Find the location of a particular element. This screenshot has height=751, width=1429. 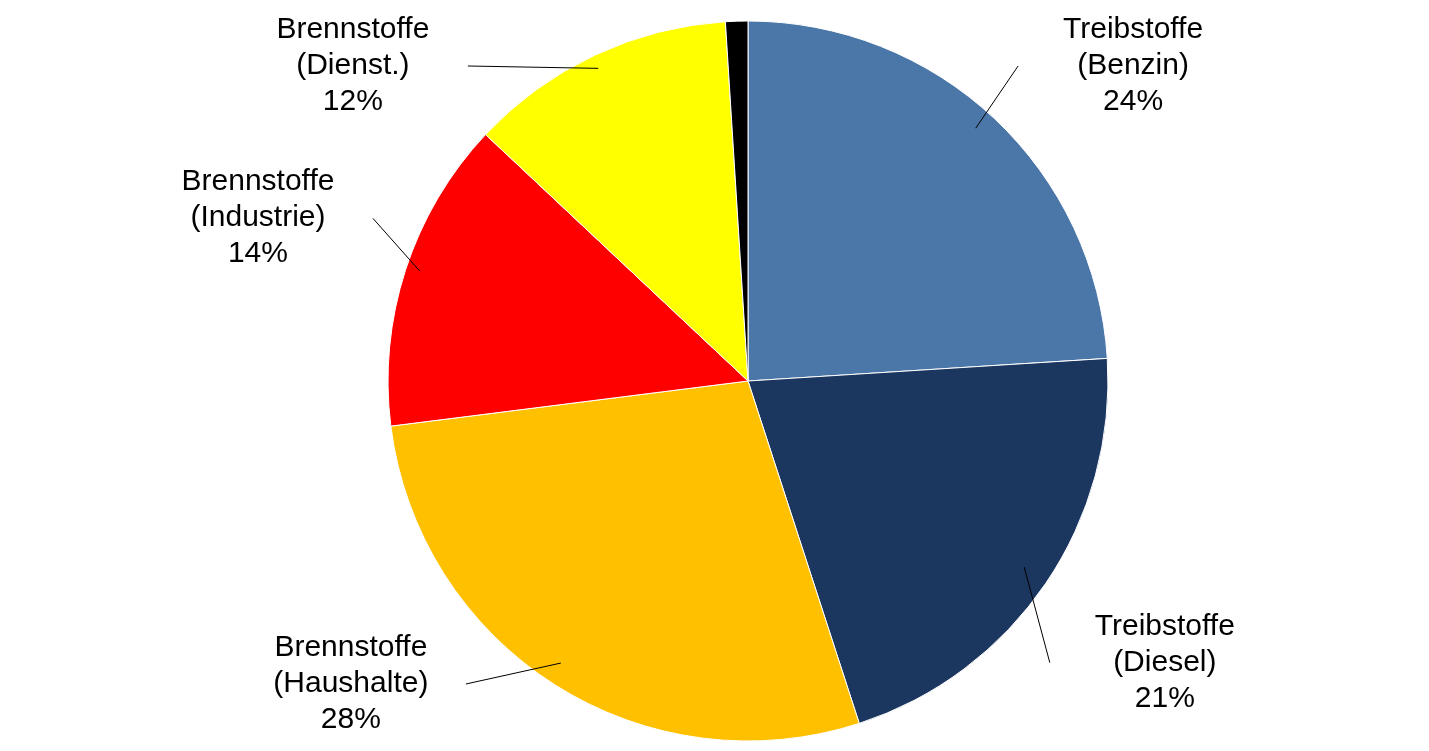

slice-label: Brennstoffe (Industrie) is located at coordinates (258, 198).